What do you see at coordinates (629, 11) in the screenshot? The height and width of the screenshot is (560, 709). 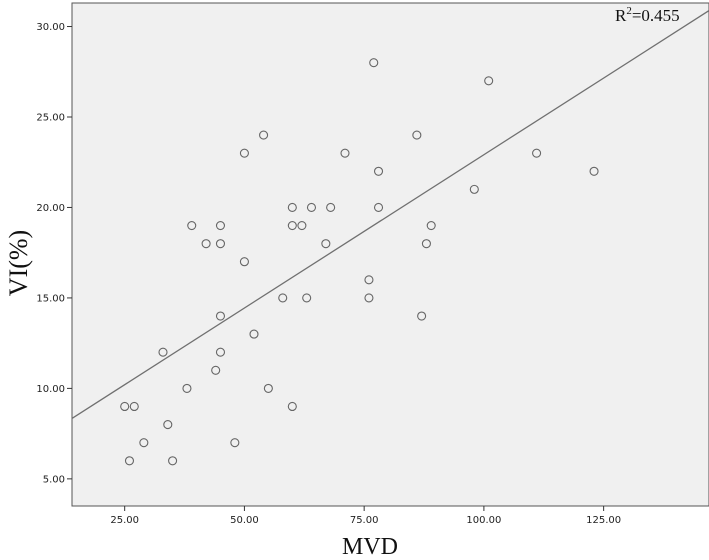 I see `r-squared-sup: 2` at bounding box center [629, 11].